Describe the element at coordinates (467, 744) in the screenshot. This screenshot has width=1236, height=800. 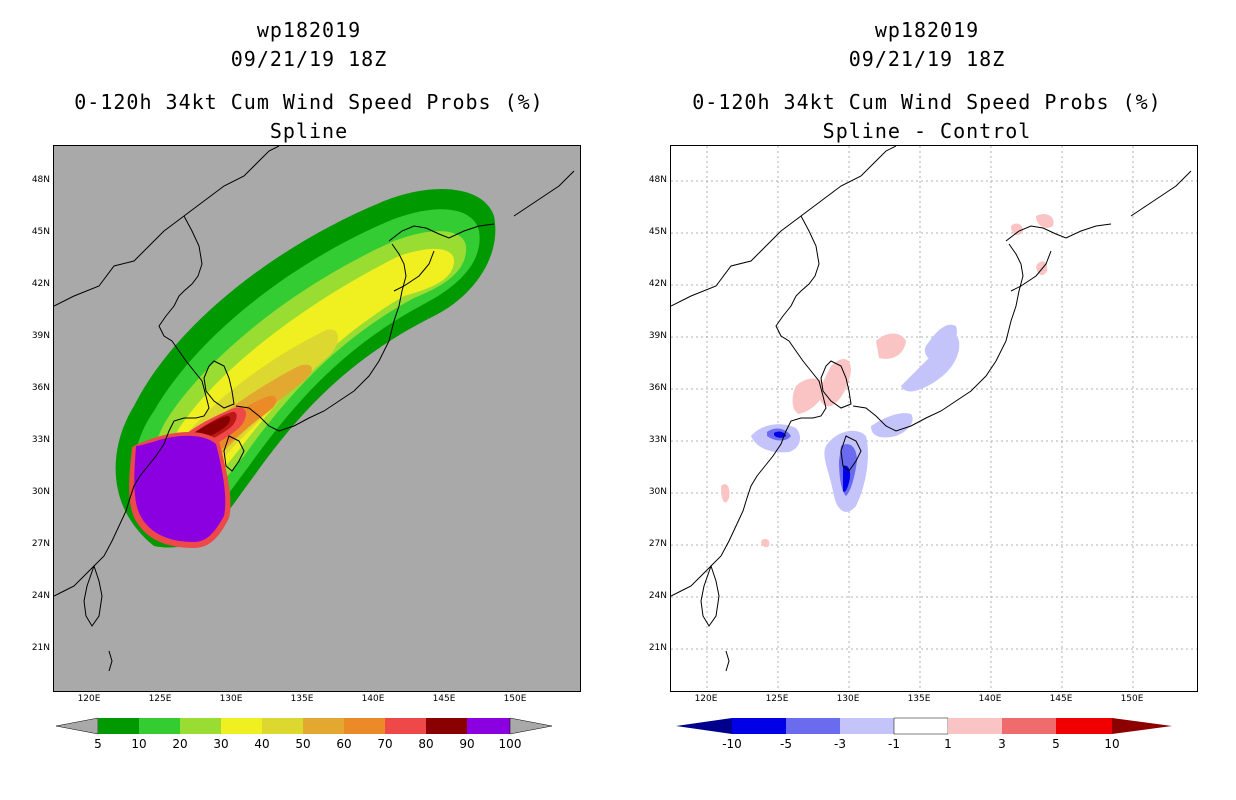
I see `colorbar-label: 90` at that location.